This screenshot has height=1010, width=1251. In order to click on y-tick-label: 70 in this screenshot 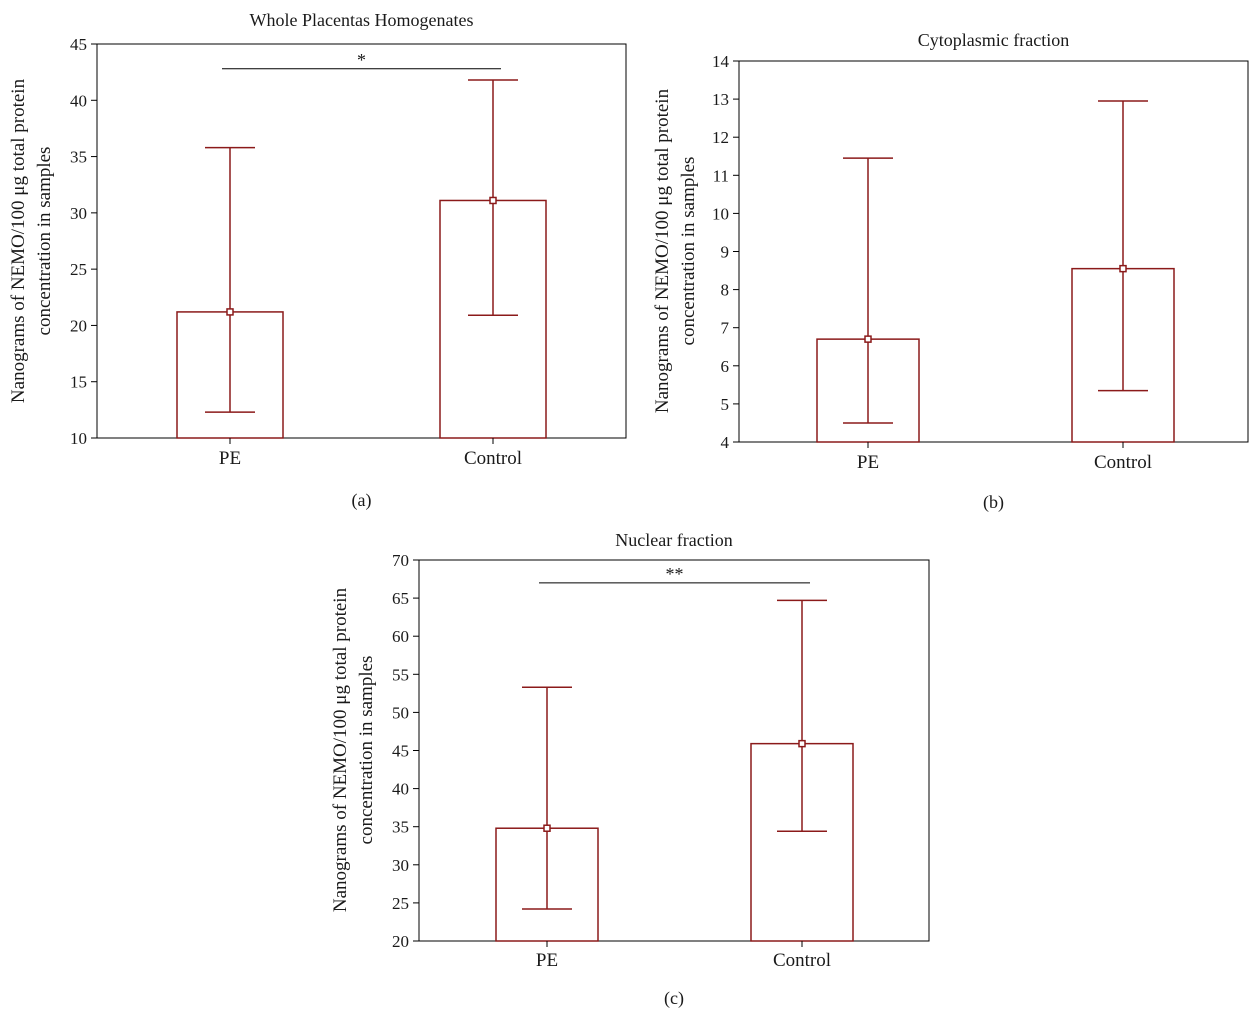, I will do `click(400, 560)`.